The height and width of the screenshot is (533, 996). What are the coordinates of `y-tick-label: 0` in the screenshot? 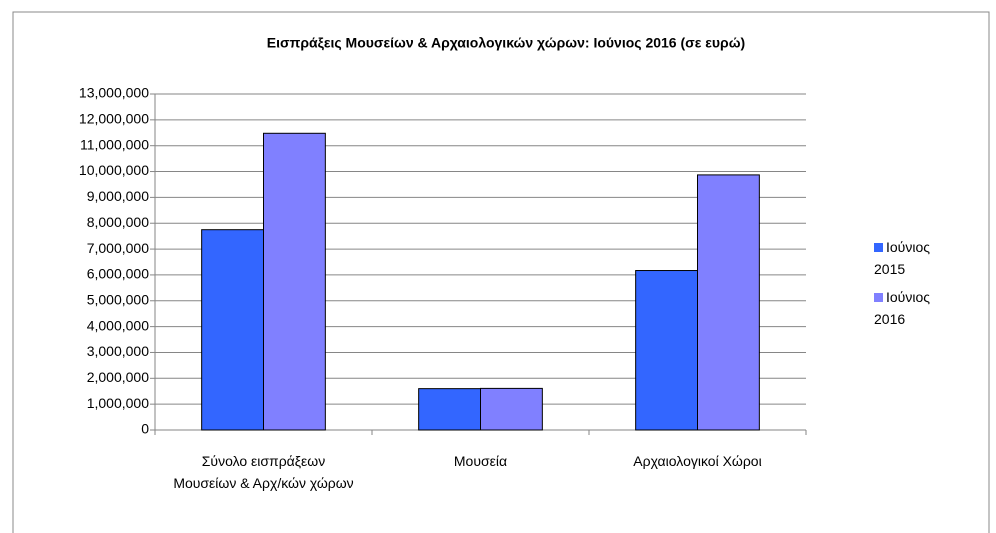 It's located at (145, 429).